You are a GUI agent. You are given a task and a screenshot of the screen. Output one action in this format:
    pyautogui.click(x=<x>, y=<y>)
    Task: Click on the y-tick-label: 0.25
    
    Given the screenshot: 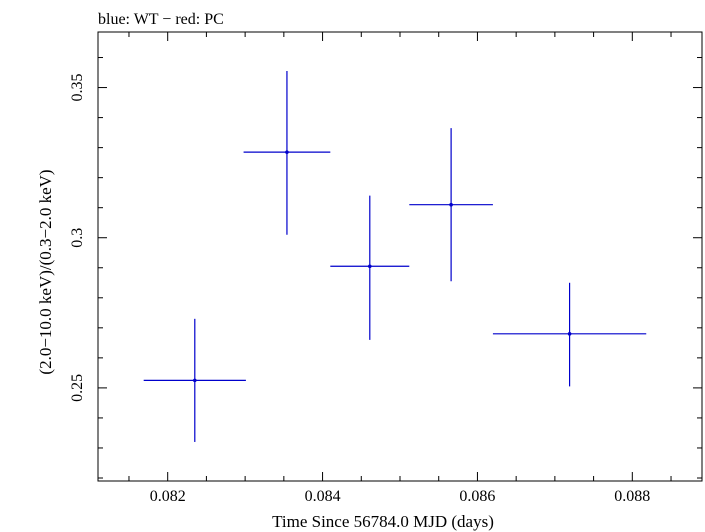 What is the action you would take?
    pyautogui.click(x=77, y=388)
    